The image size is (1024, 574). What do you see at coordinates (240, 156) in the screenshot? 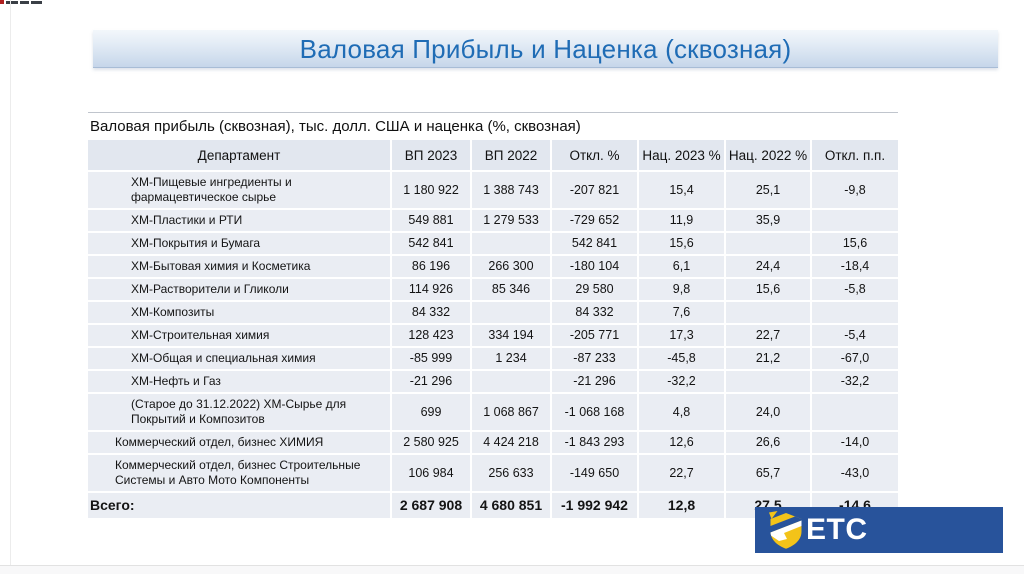
I see `column-header: Департамент` at bounding box center [240, 156].